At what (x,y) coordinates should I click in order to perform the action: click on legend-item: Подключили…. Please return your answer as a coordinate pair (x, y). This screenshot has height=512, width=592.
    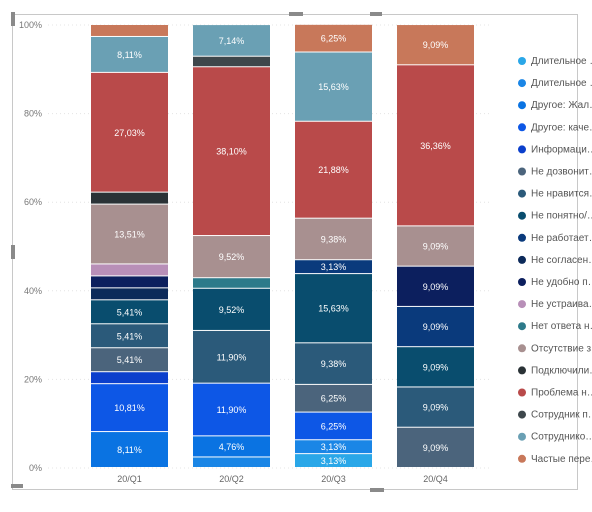
    Looking at the image, I should click on (555, 370).